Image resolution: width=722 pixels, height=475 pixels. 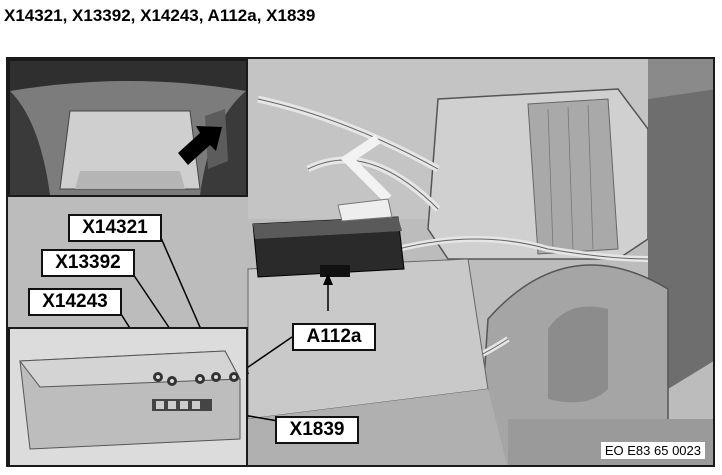 What do you see at coordinates (652, 450) in the screenshot?
I see `figure-code: EO E83 65 0023` at bounding box center [652, 450].